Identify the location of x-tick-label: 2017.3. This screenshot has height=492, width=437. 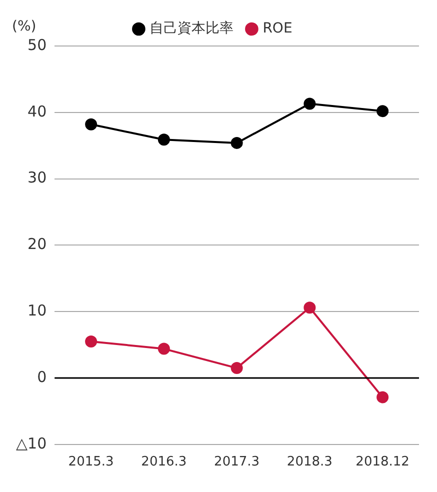
(237, 462).